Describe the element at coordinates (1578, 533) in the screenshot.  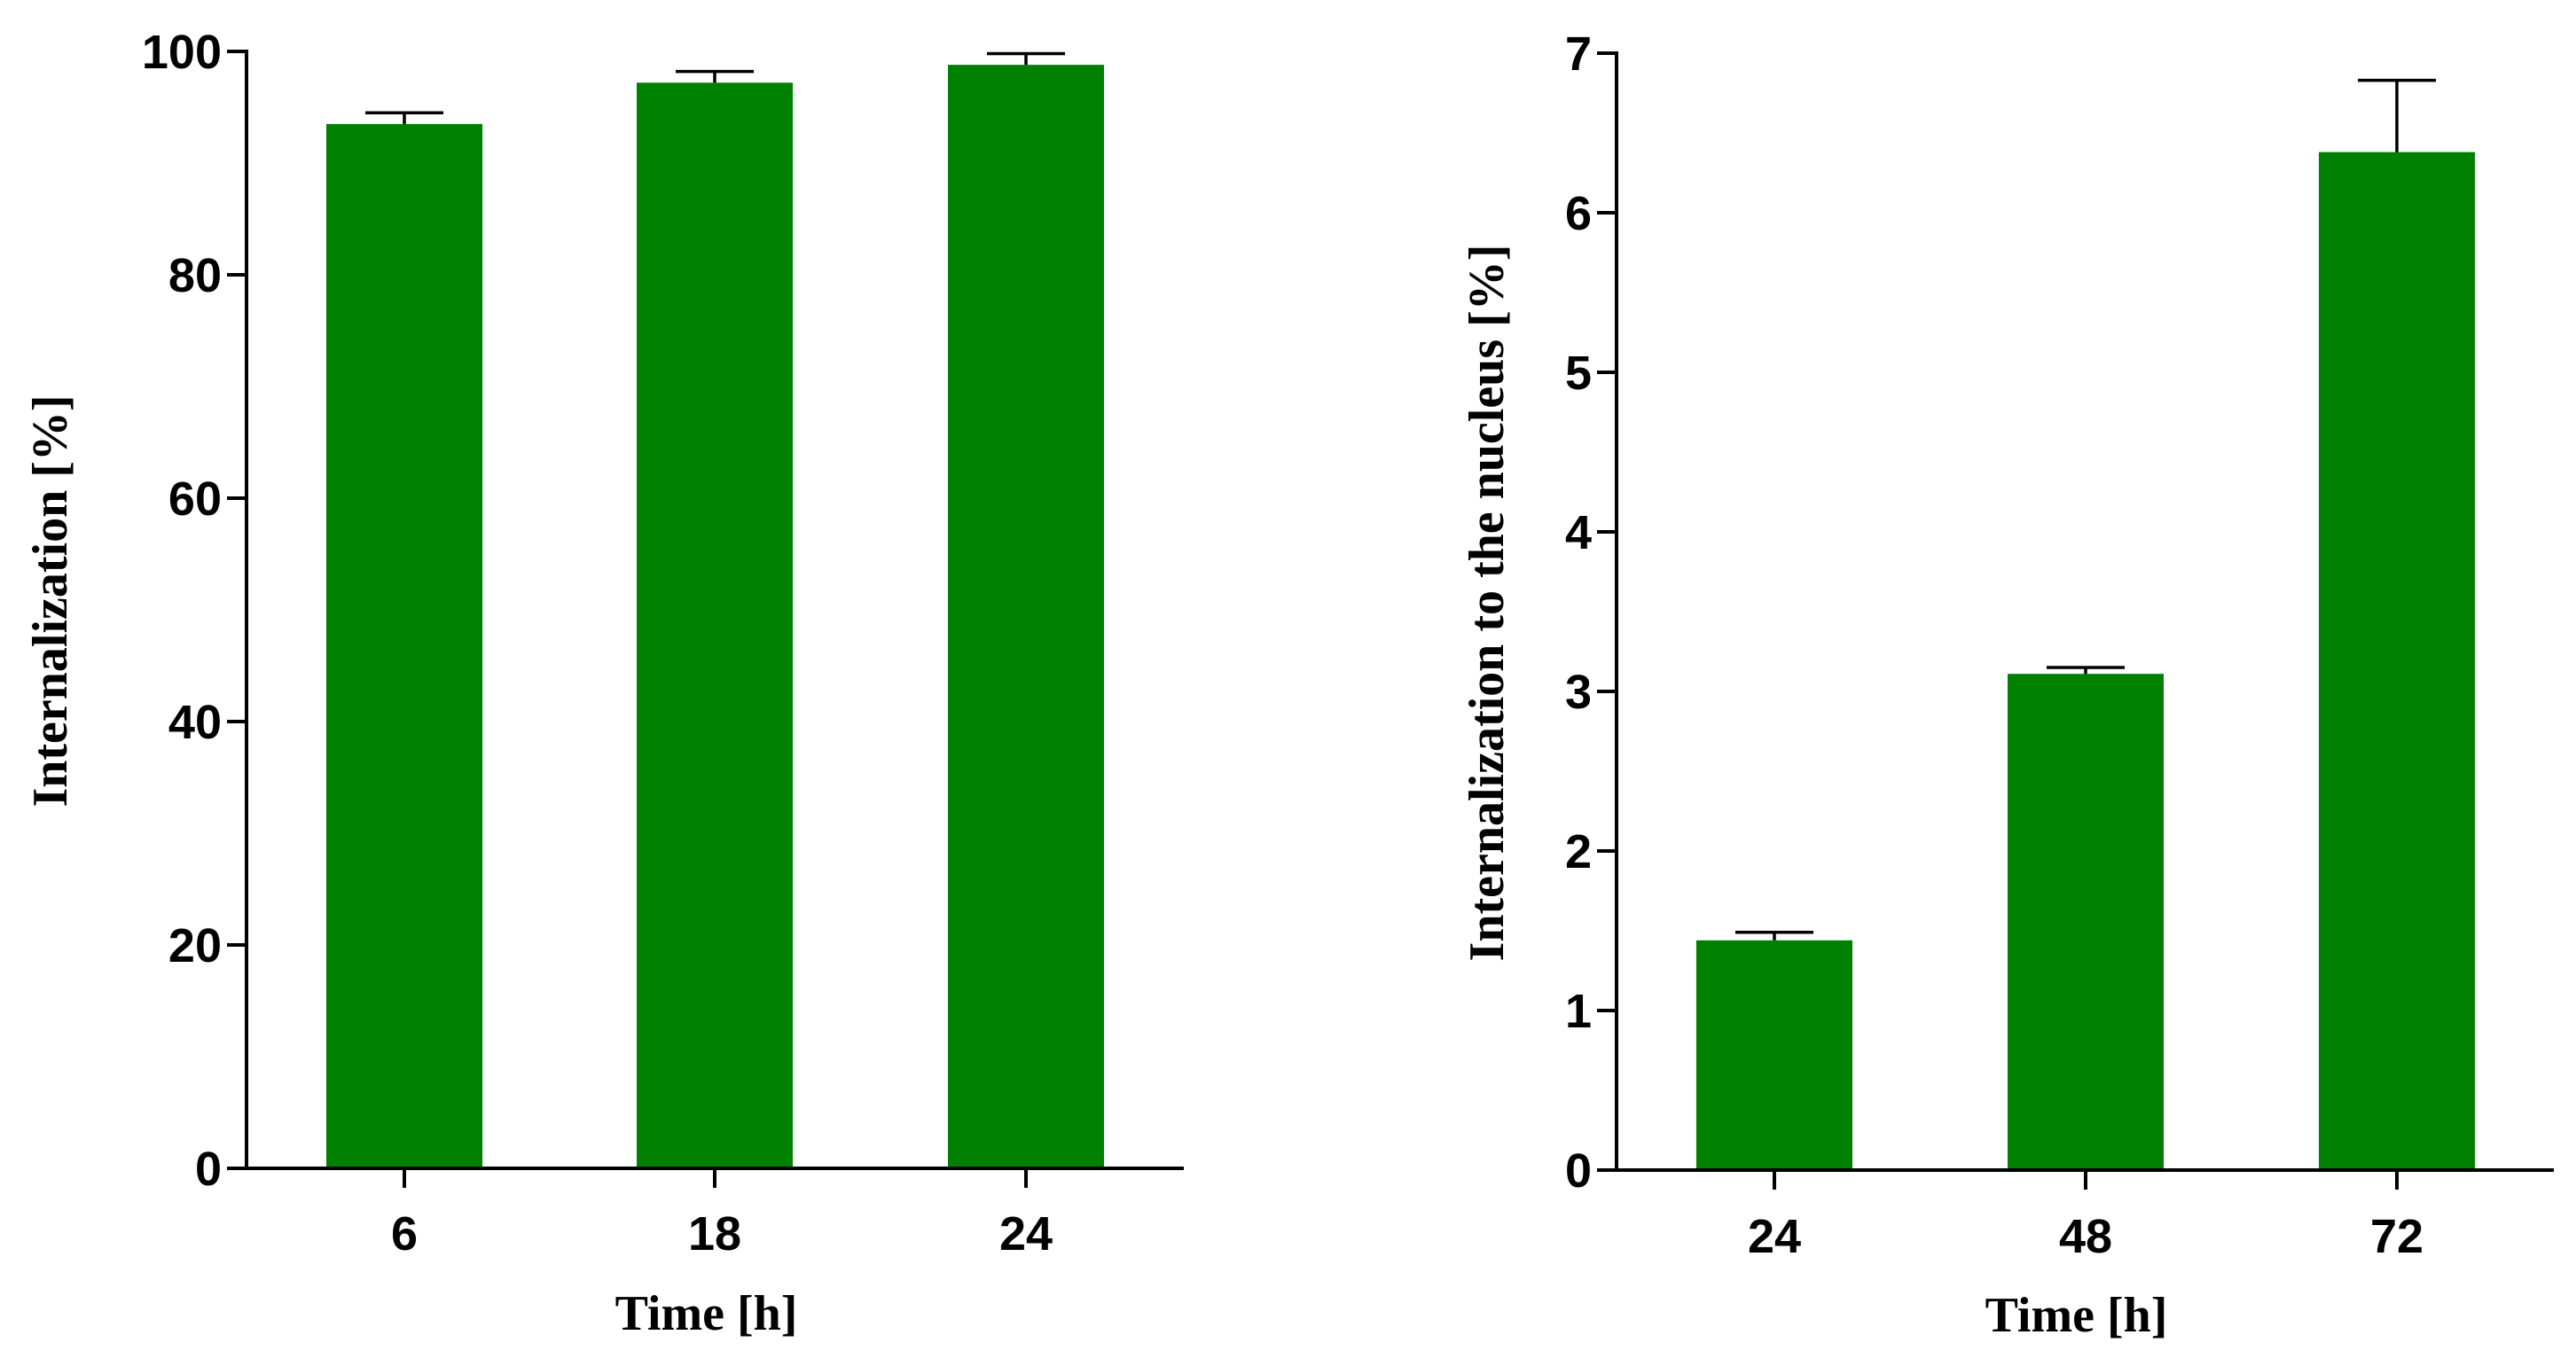
I see `y-tick-label: 4` at that location.